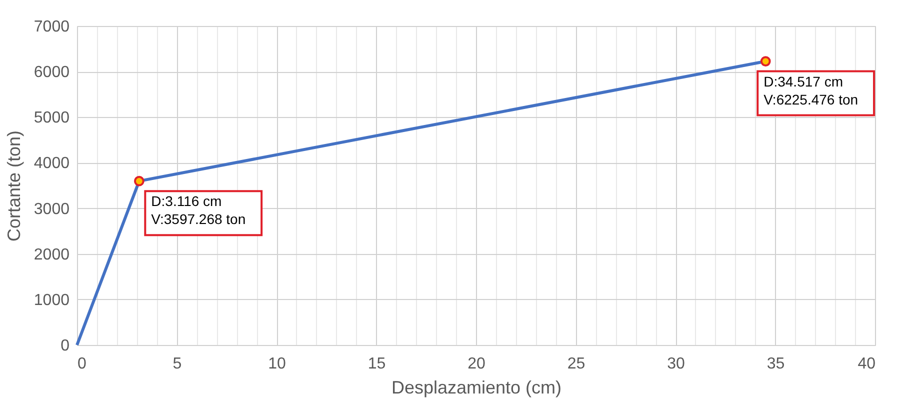 Image resolution: width=921 pixels, height=417 pixels. What do you see at coordinates (52, 118) in the screenshot?
I see `y-tick-label: 5000` at bounding box center [52, 118].